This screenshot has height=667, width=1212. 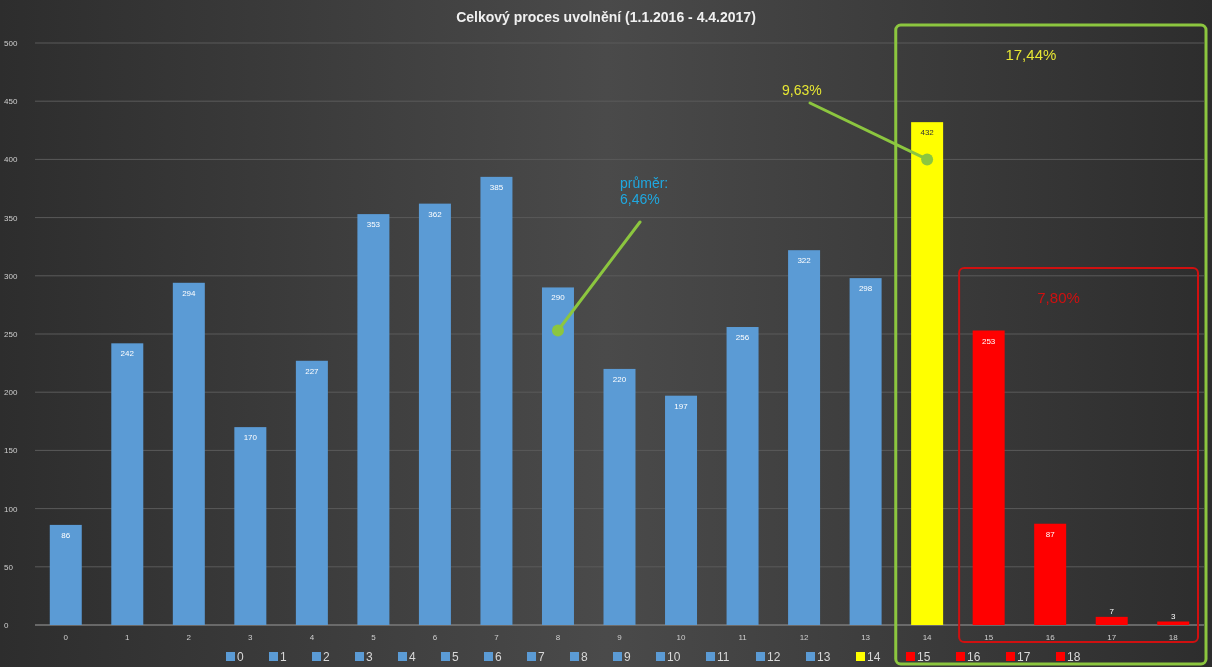 I want to click on annotation: průměr: 6,46%, so click(x=644, y=191).